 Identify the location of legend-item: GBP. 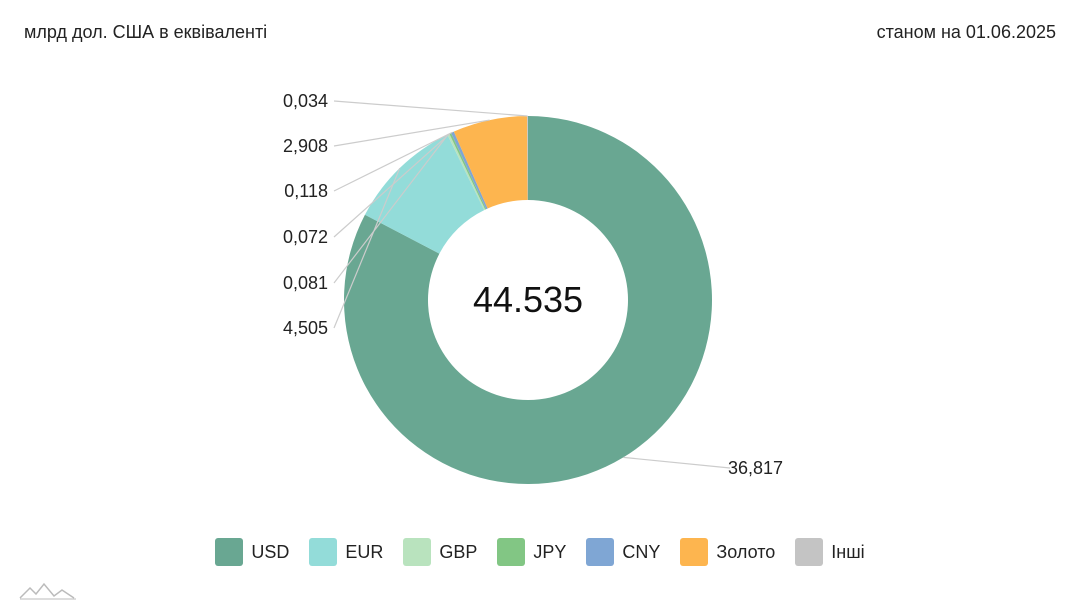
(440, 552).